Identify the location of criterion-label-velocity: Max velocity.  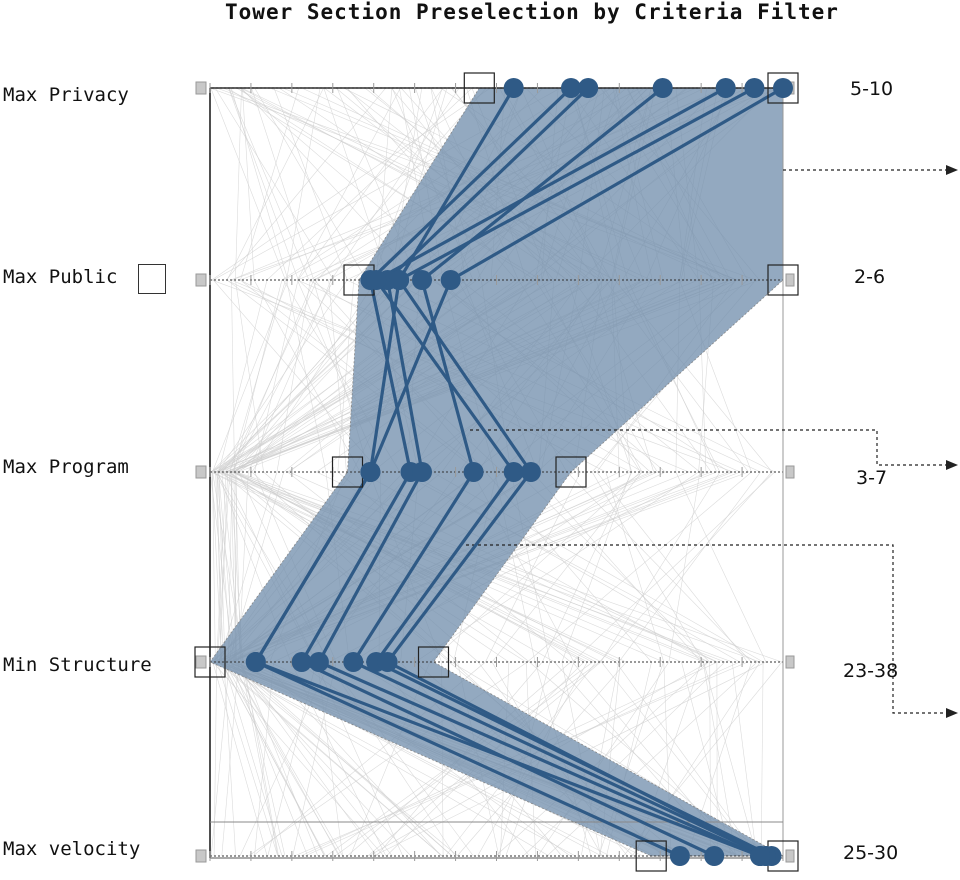
(72, 849).